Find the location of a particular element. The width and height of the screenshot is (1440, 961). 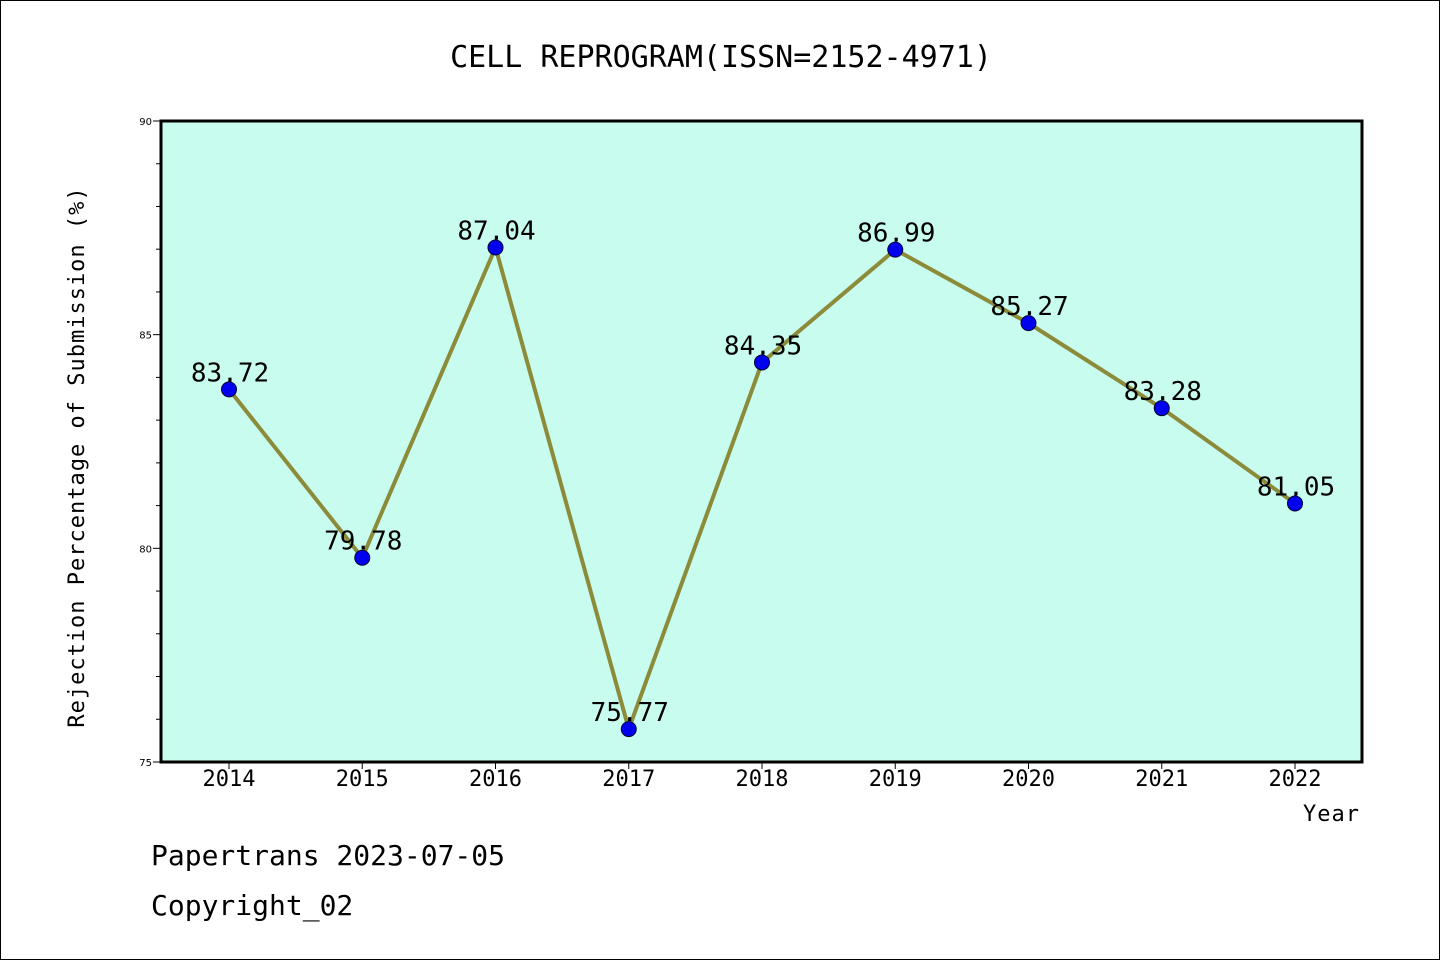

data-label: 84.35 is located at coordinates (763, 346).